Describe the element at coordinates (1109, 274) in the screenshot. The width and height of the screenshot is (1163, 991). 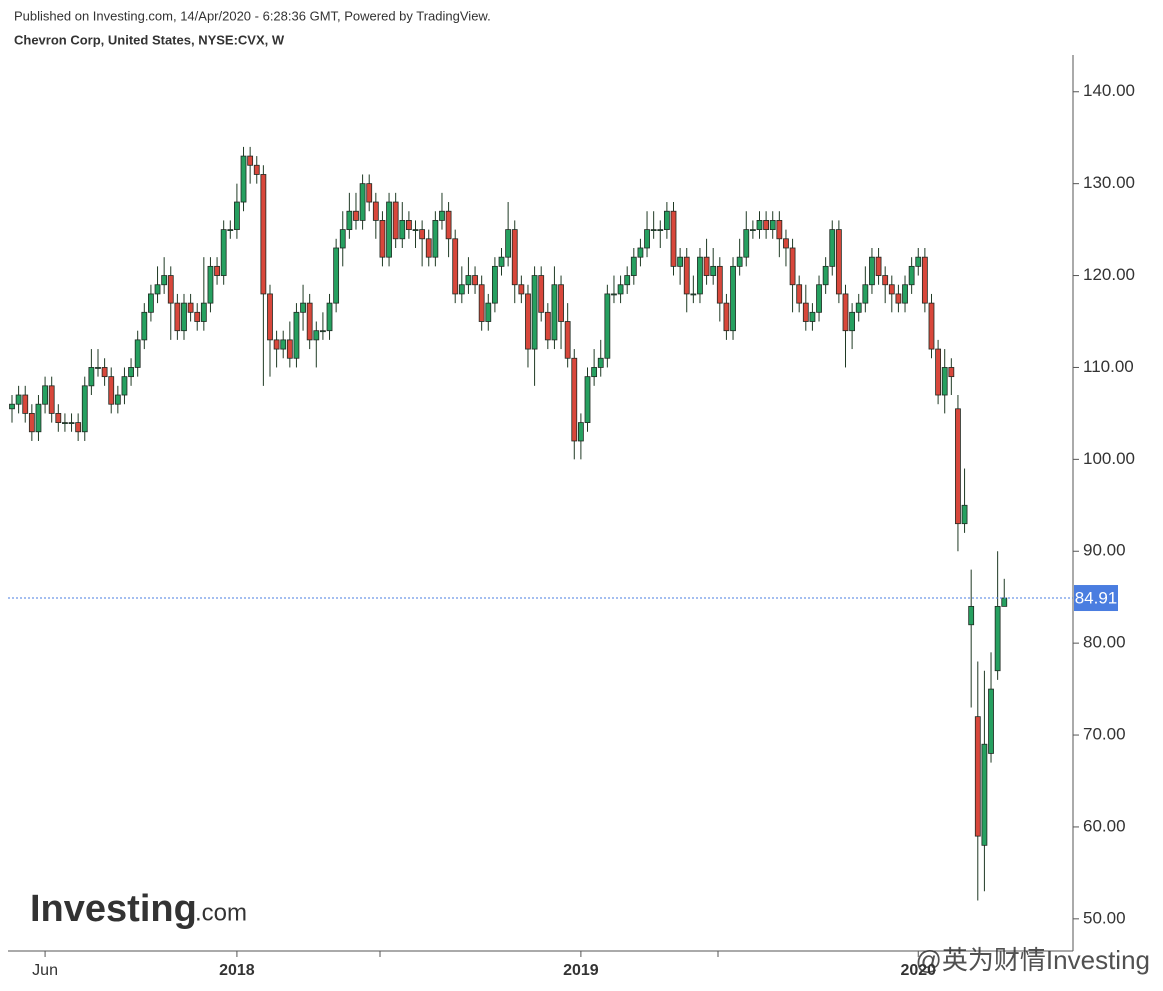
I see `y-tick-label: 120.00` at that location.